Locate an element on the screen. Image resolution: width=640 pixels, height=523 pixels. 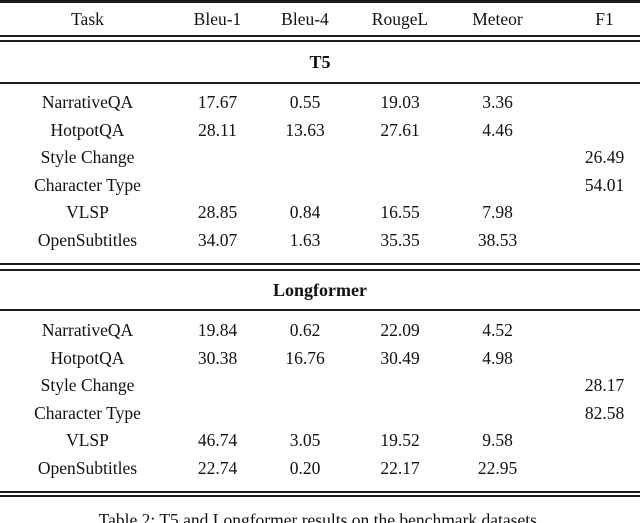
meteor-cell: 3.36 is located at coordinates (497, 102).